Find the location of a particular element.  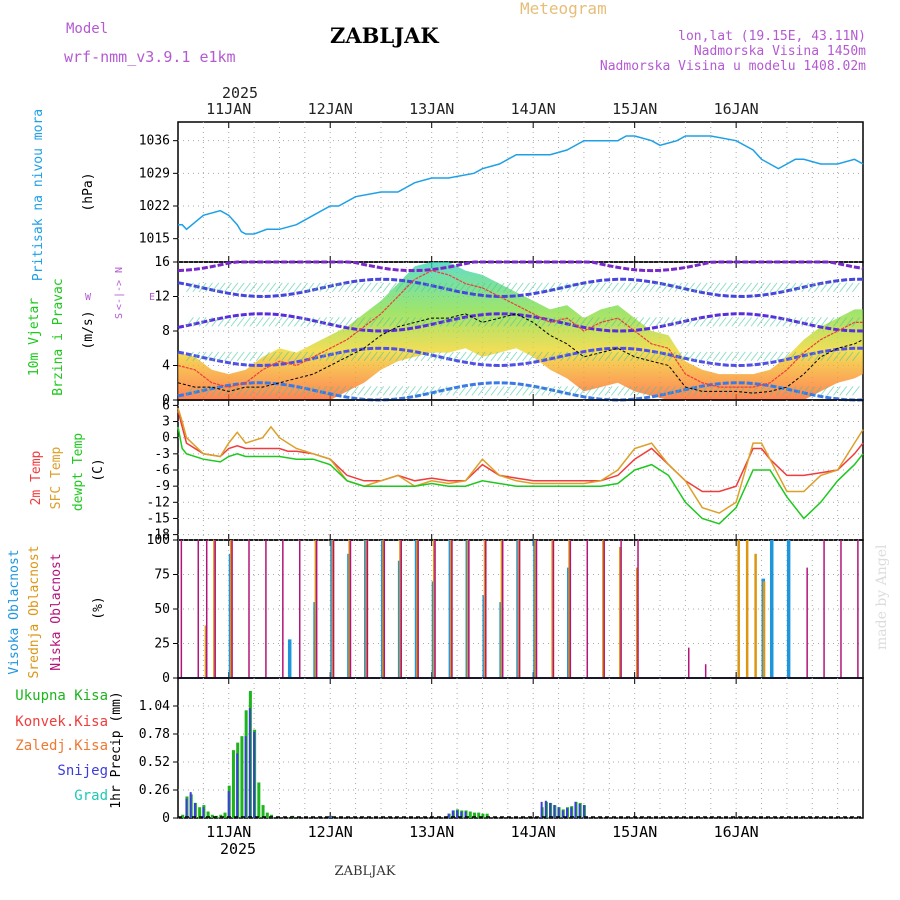

meteogram-title: Meteogram is located at coordinates (563, 9).